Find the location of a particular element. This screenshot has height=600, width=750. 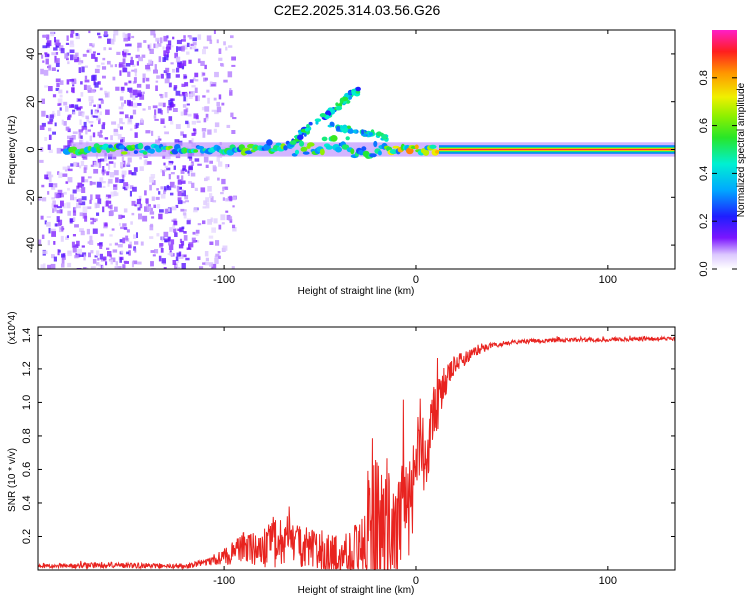

spectrogram-y-label: Frequency (Hz) is located at coordinates (12, 150).